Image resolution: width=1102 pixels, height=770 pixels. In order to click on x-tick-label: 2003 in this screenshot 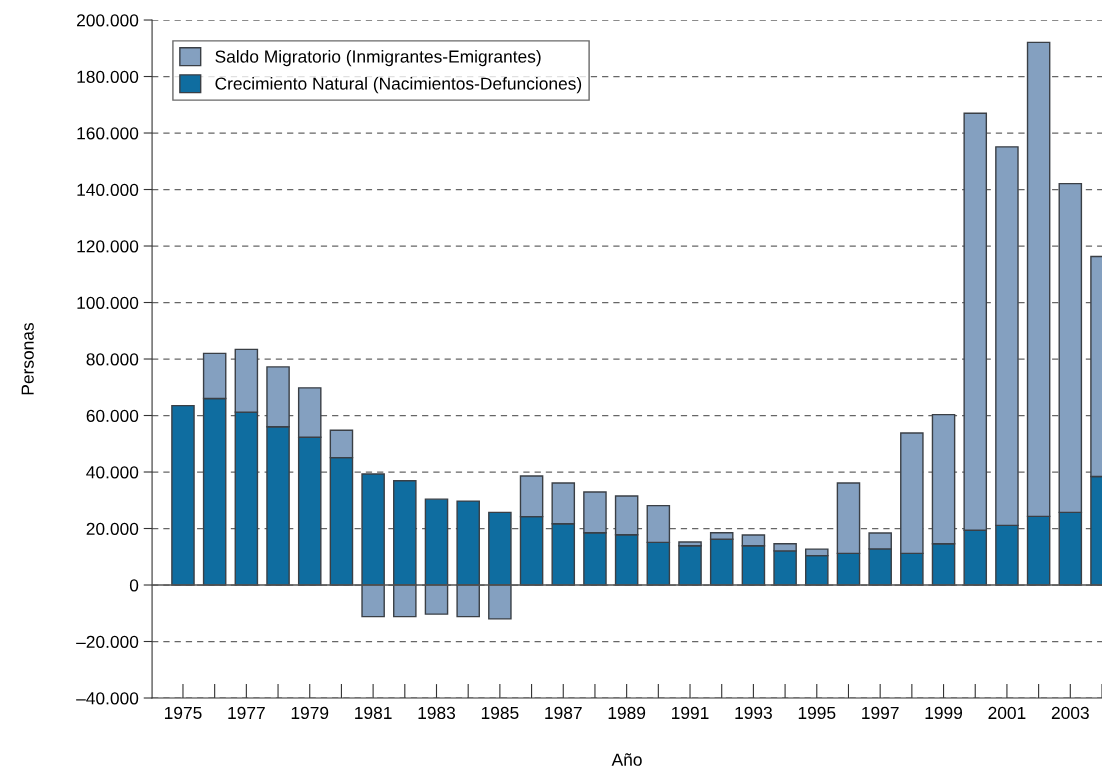, I will do `click(1070, 713)`.